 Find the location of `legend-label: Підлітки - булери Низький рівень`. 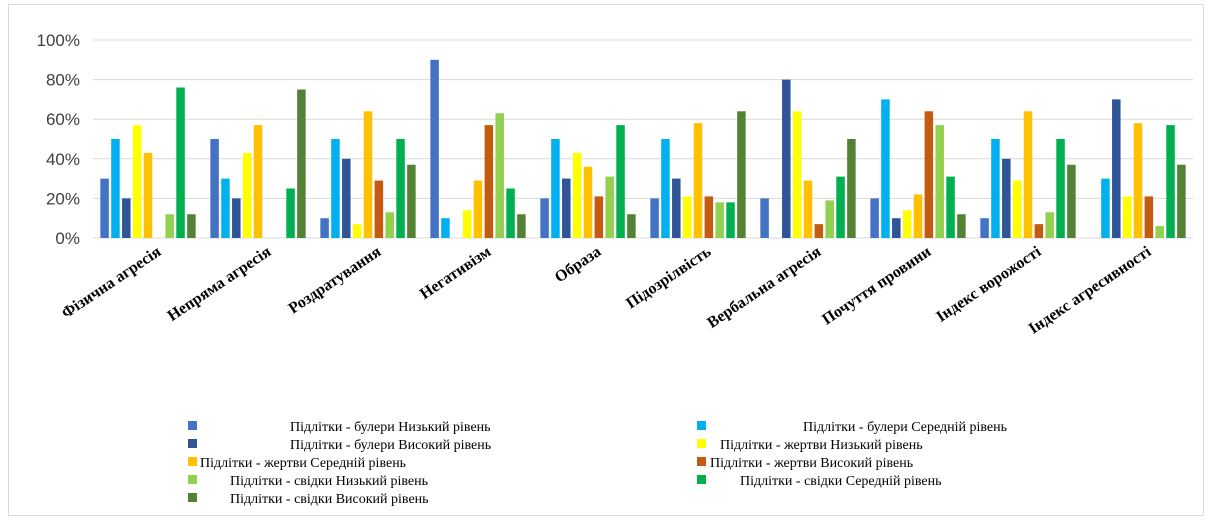

legend-label: Підлітки - булери Низький рівень is located at coordinates (390, 427).